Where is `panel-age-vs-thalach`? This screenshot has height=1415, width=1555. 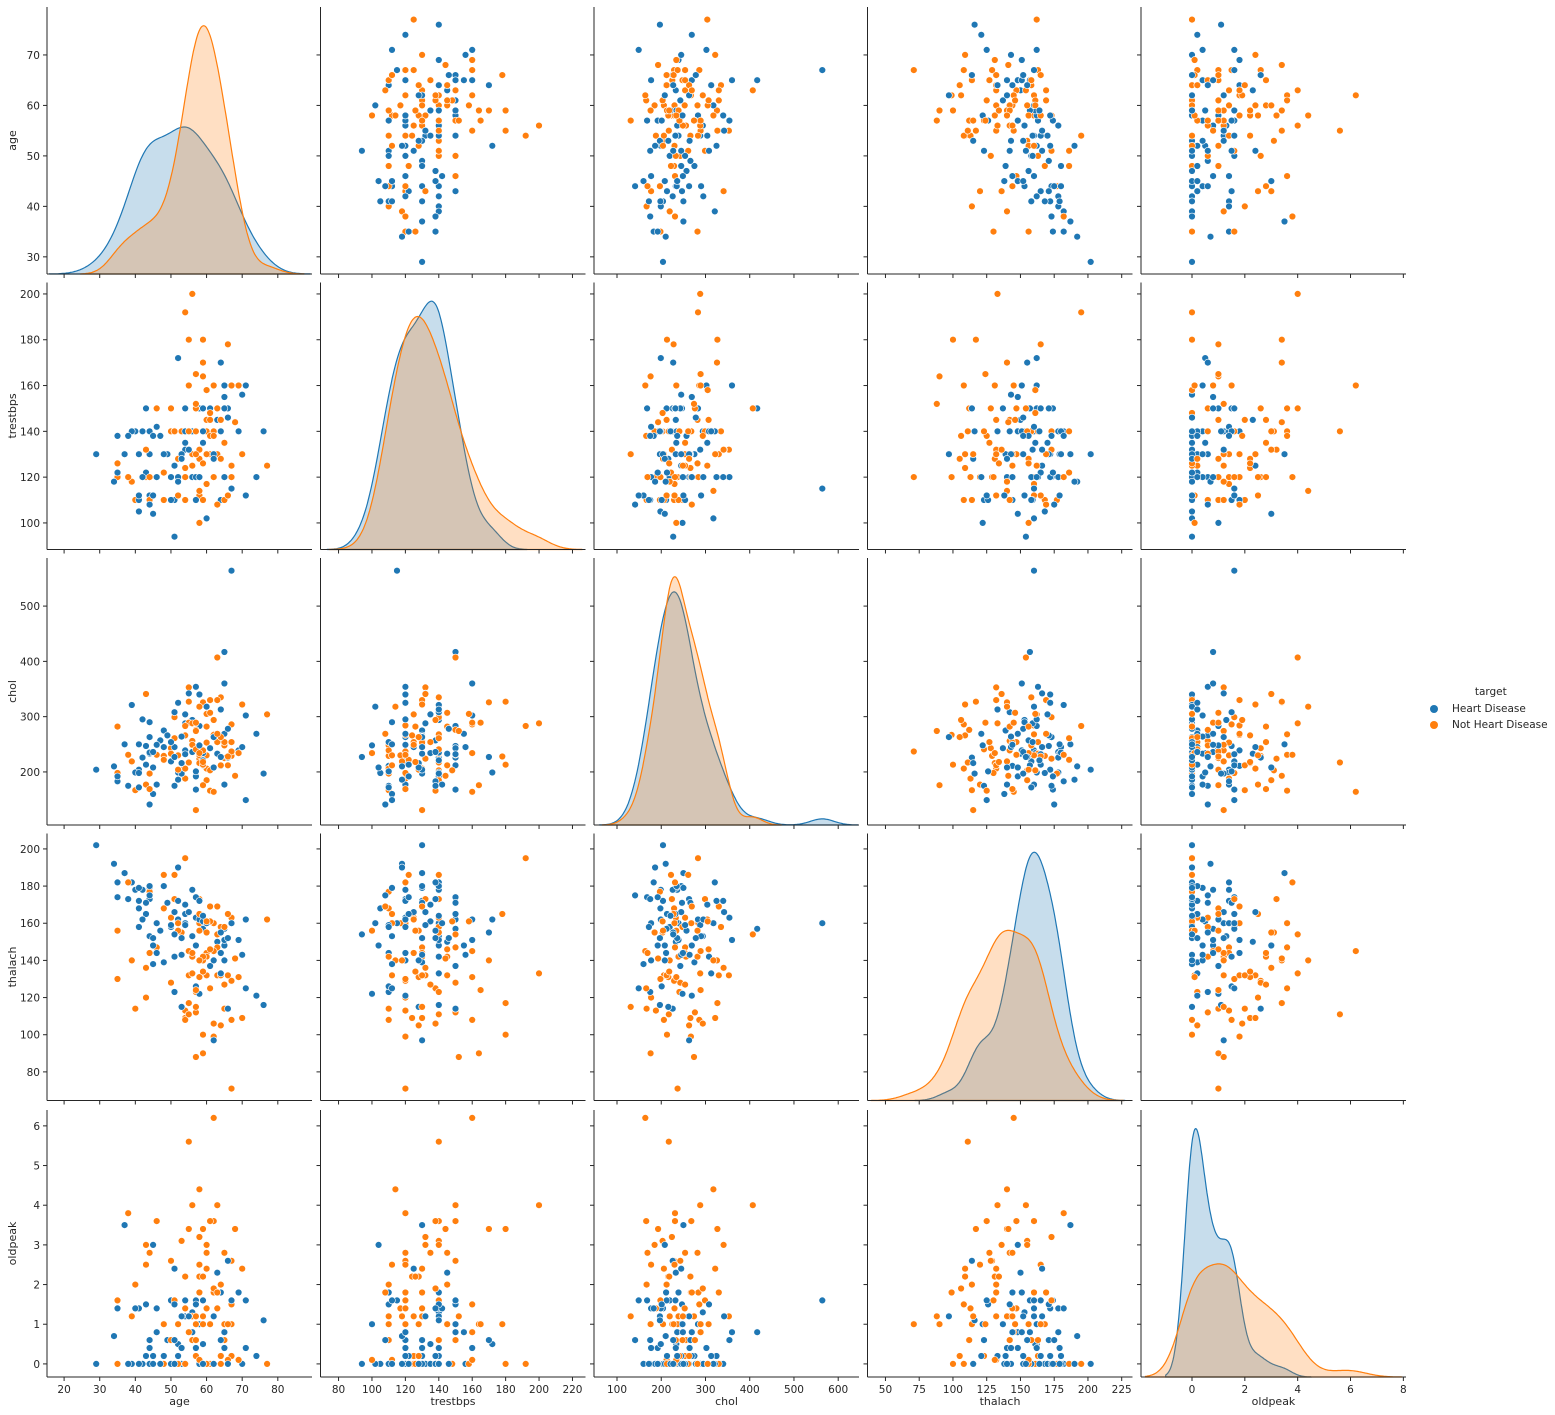 panel-age-vs-thalach is located at coordinates (998, 142).